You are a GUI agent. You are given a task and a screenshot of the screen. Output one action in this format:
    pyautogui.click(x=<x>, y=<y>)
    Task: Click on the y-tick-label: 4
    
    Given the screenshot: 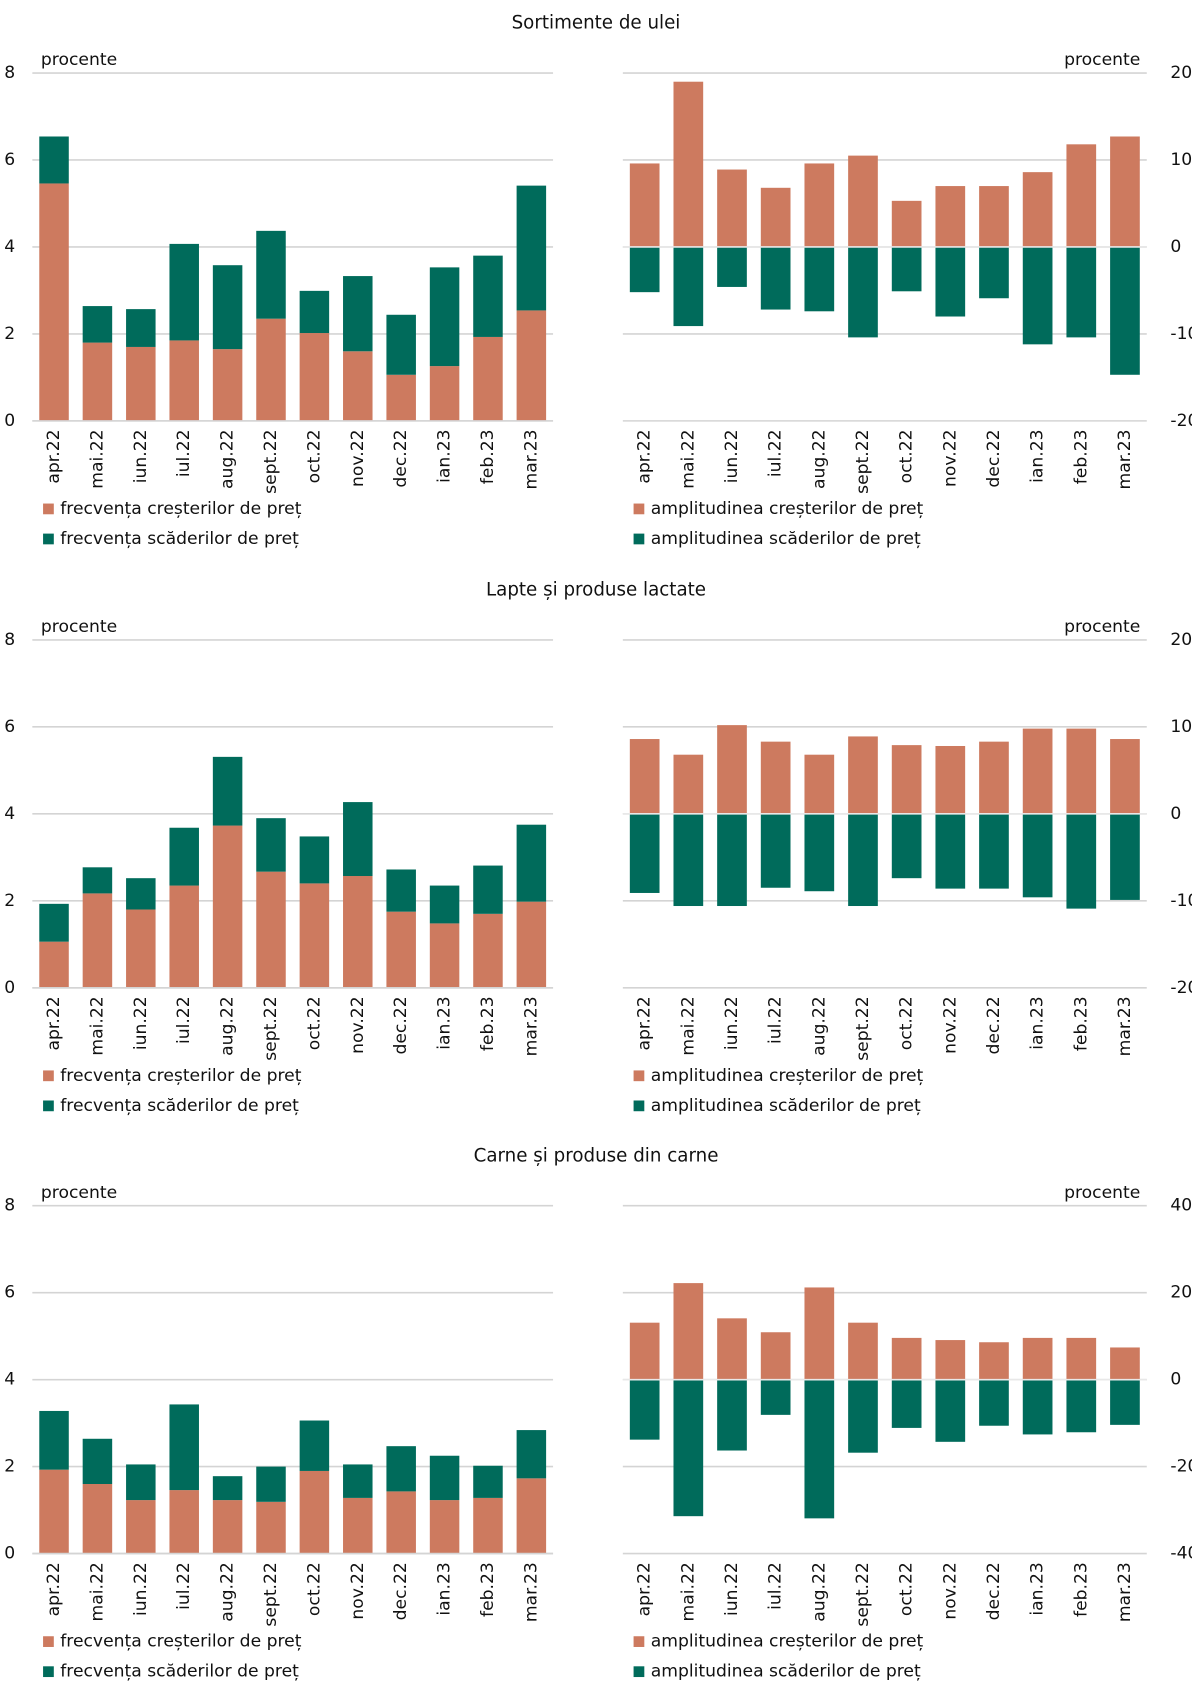 What is the action you would take?
    pyautogui.click(x=9, y=814)
    